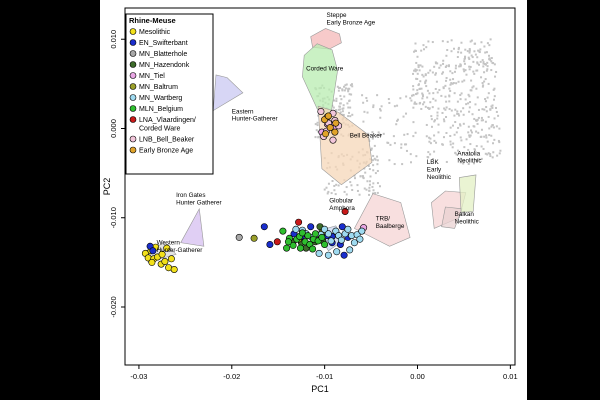 This screenshot has height=400, width=600. I want to click on legend-label: EN_Swifterbant, so click(163, 43).